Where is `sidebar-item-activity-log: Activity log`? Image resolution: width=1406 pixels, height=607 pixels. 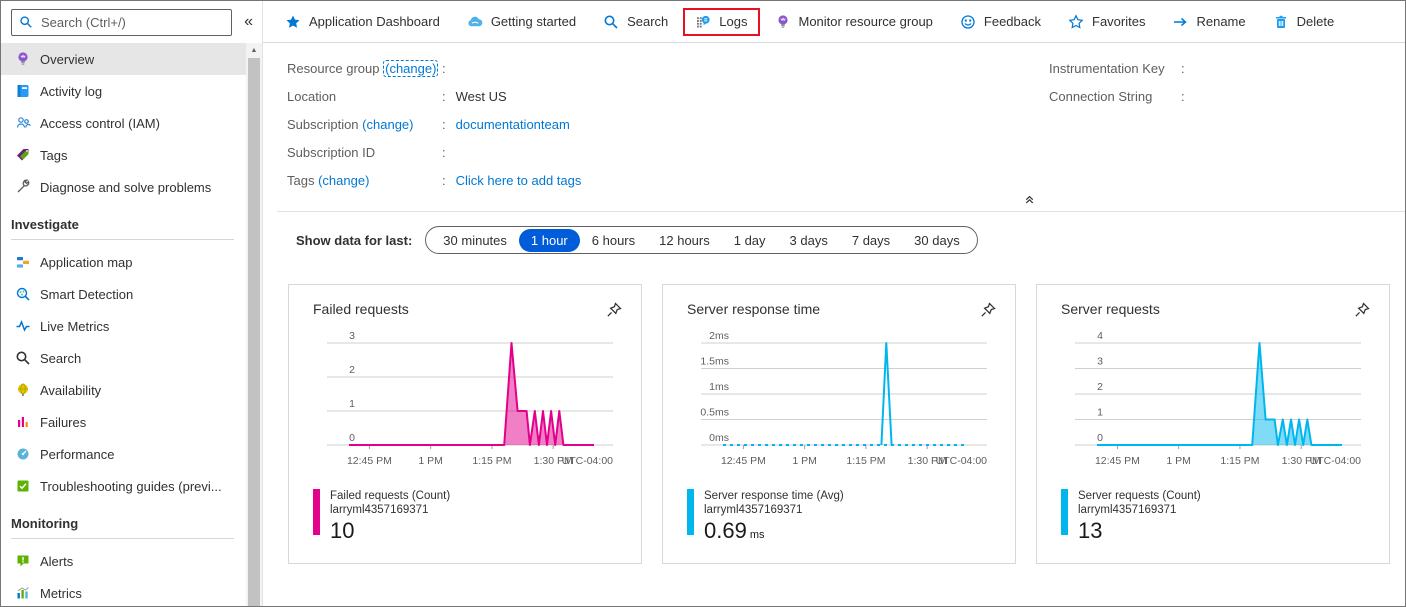
sidebar-item-activity-log: Activity log is located at coordinates (123, 91).